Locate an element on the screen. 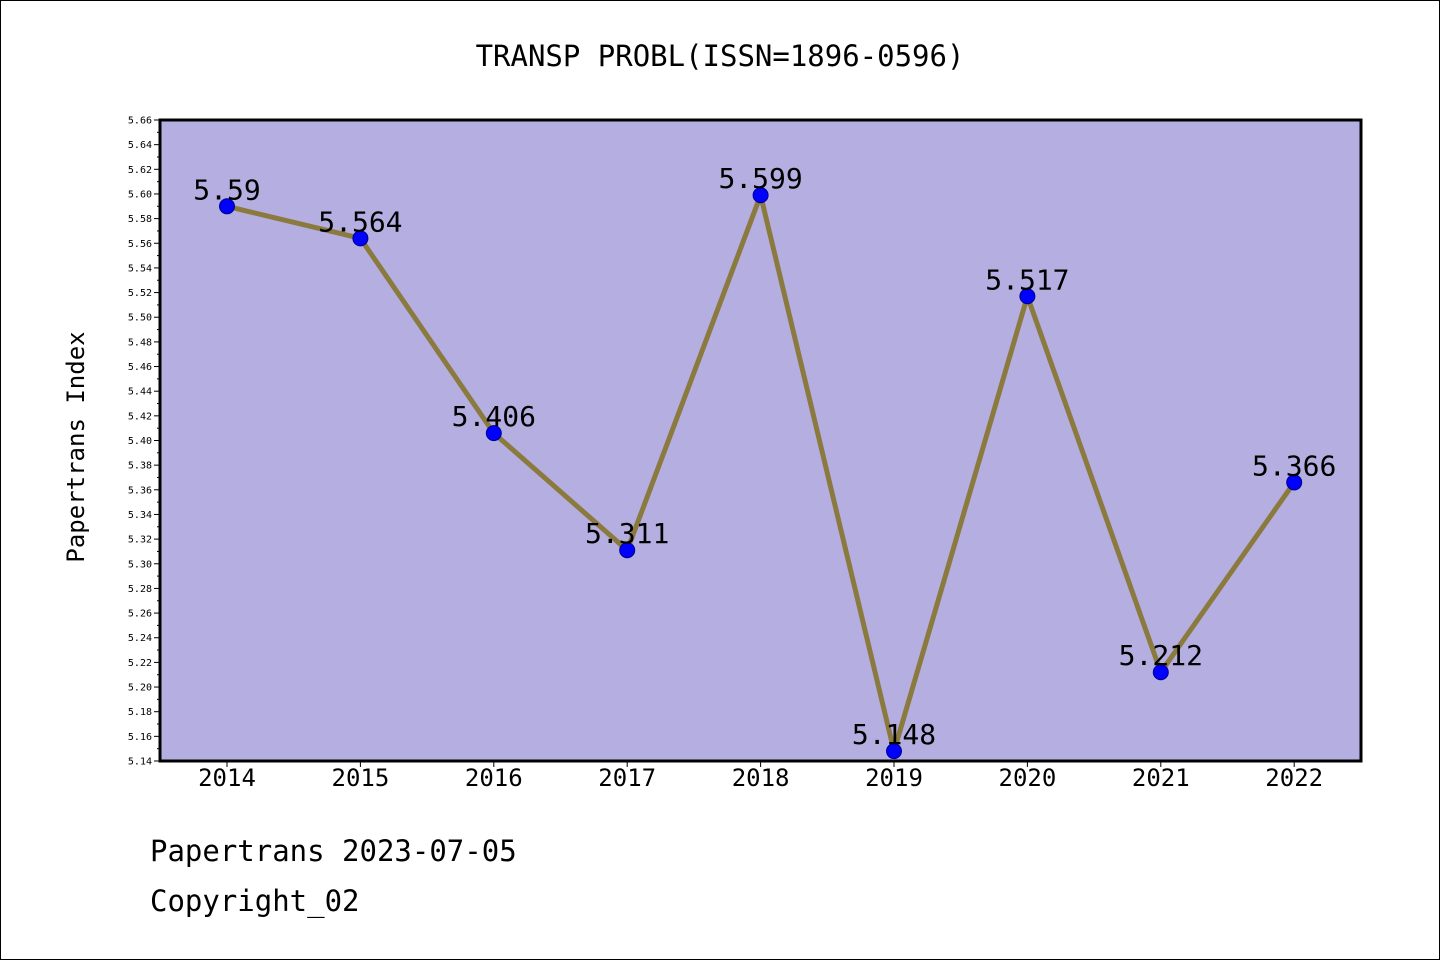 Image resolution: width=1440 pixels, height=960 pixels. x-tick-label: 2016 is located at coordinates (494, 778).